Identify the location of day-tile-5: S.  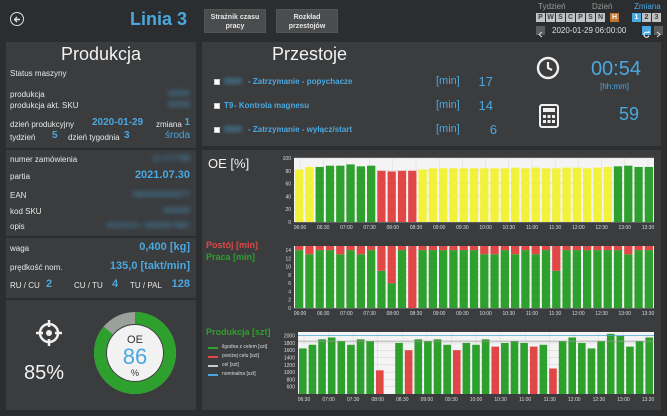
(590, 17).